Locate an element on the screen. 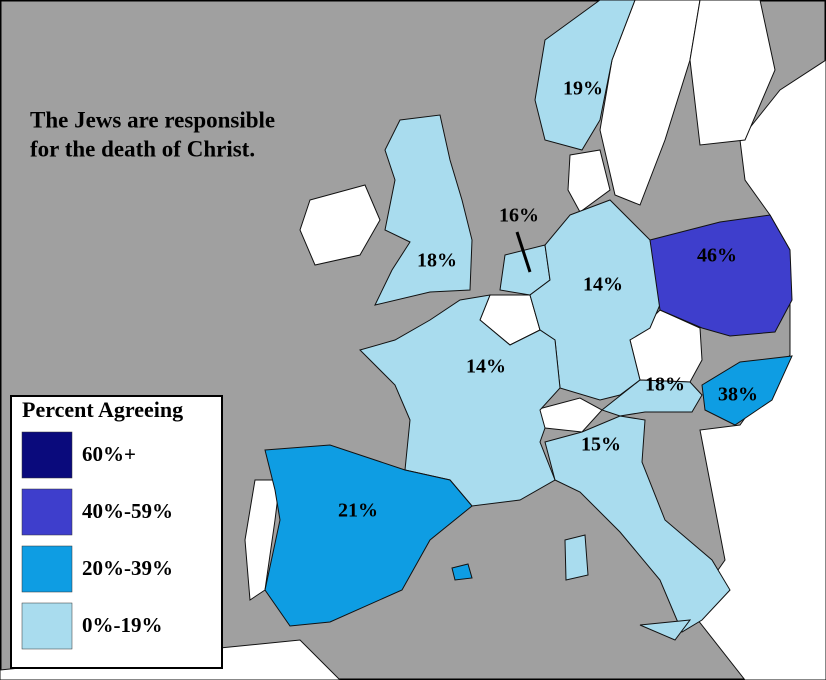  legend-label: 60%+ is located at coordinates (109, 454).